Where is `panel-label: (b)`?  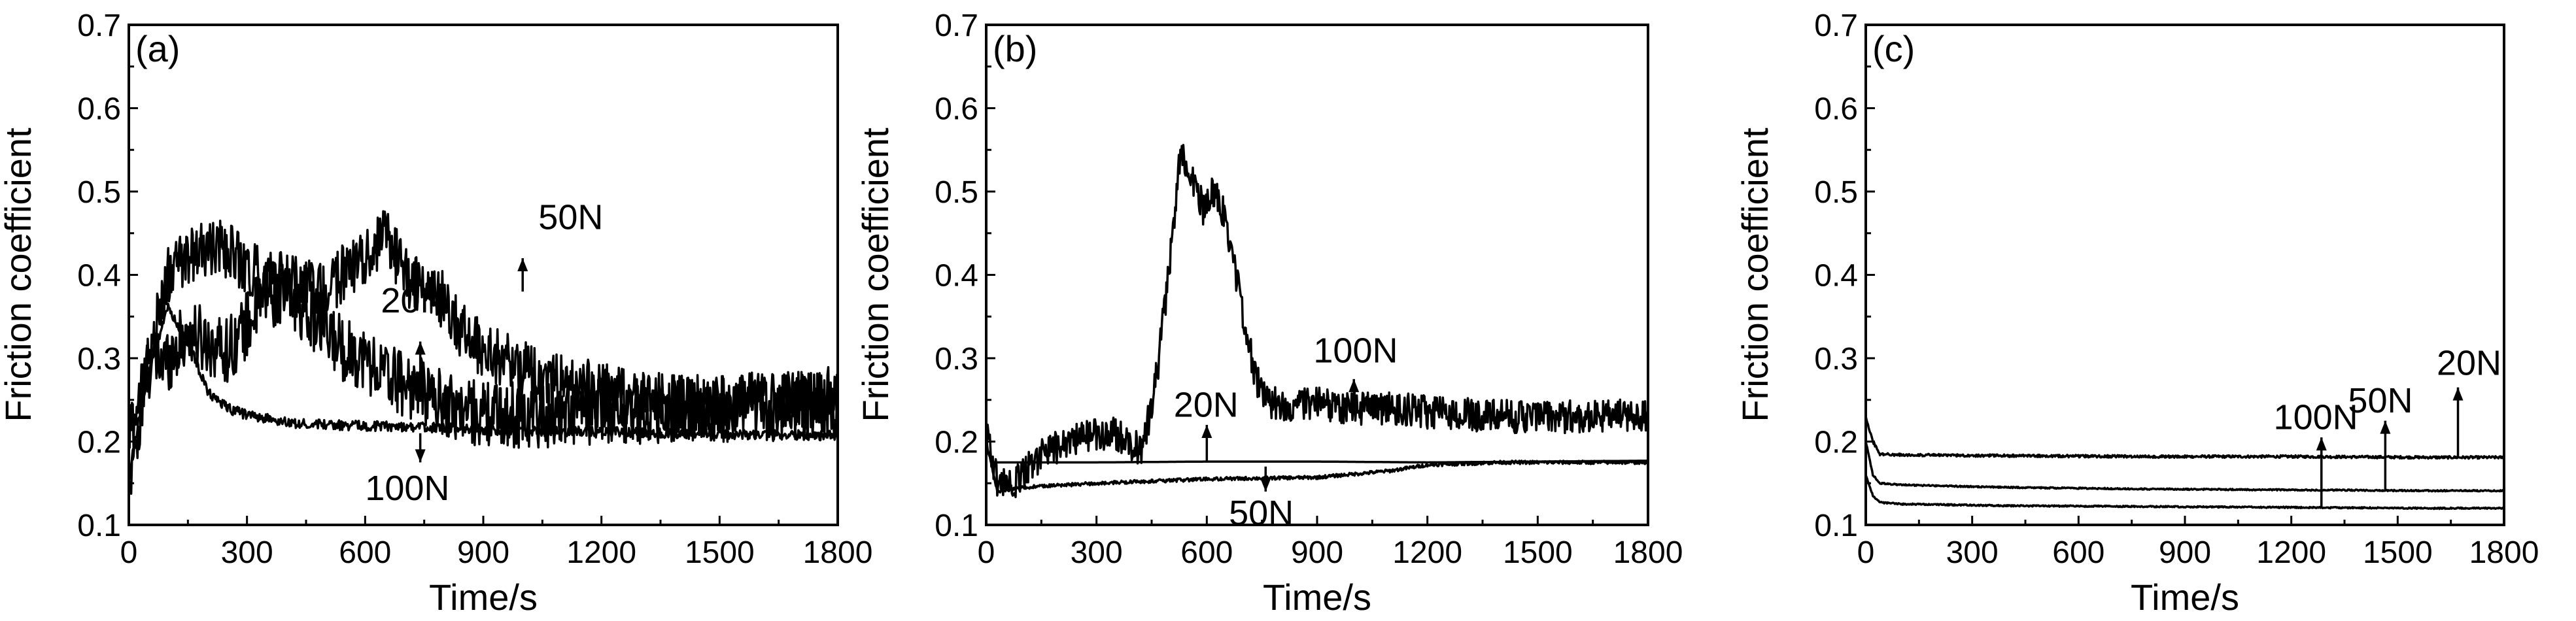 panel-label: (b) is located at coordinates (1015, 48).